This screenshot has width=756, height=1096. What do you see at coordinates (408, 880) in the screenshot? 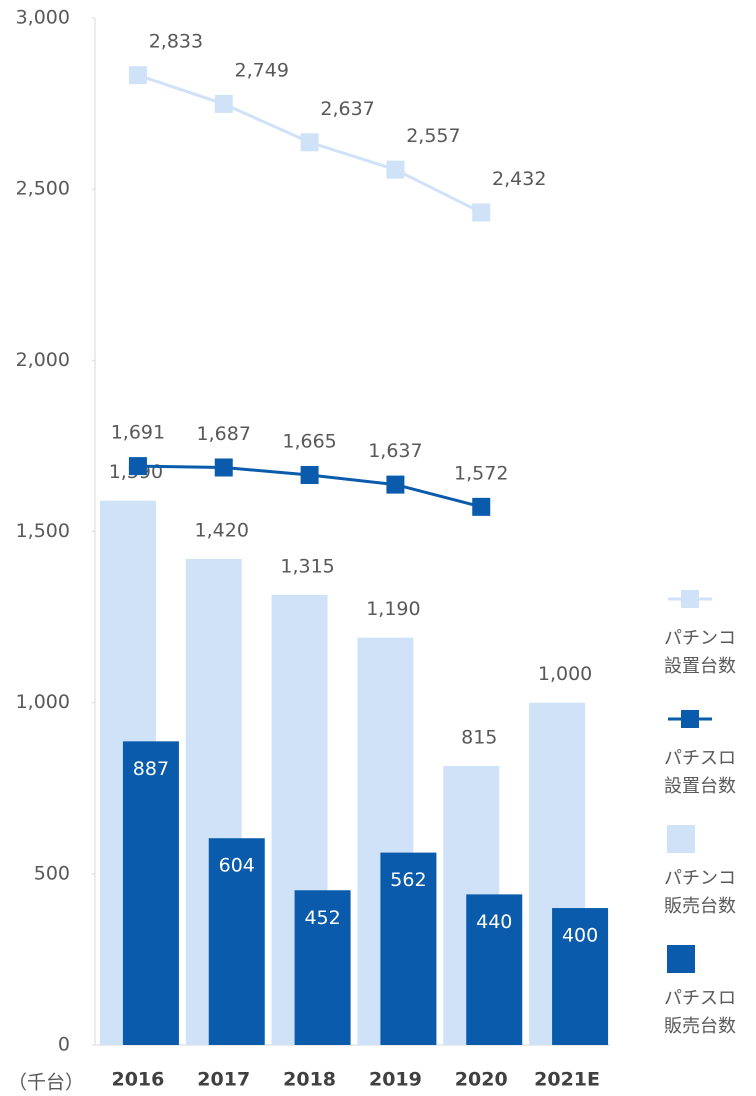
I see `bar-value-label: 562` at bounding box center [408, 880].